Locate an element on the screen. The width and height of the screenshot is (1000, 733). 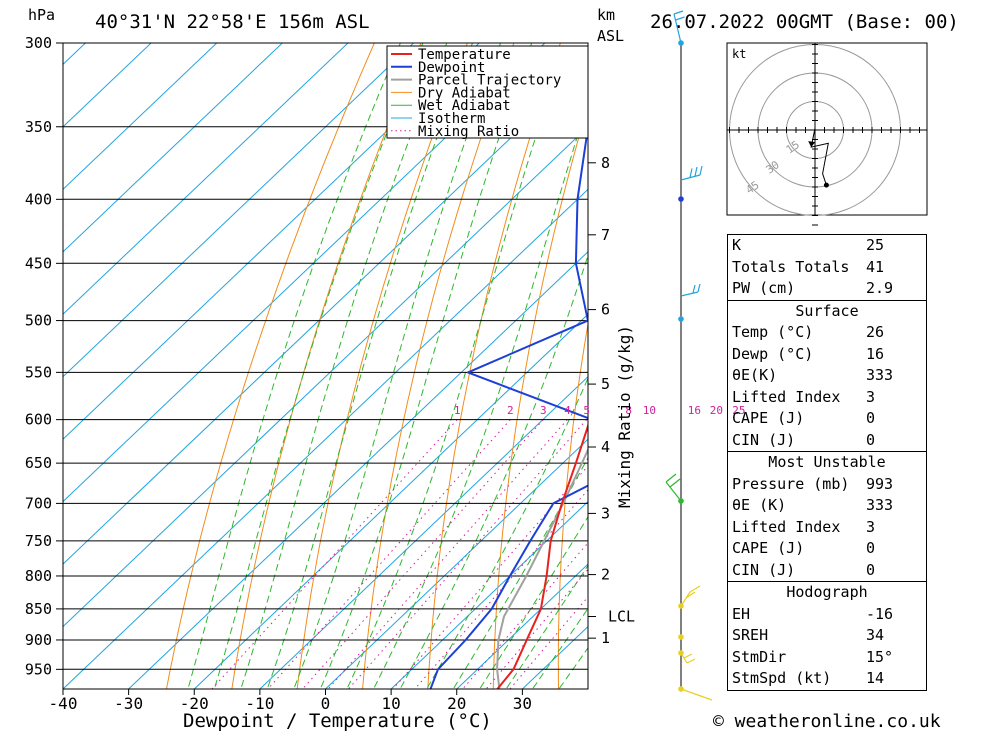
mixing-ratio-label: 5 is located at coordinates (586, 410).